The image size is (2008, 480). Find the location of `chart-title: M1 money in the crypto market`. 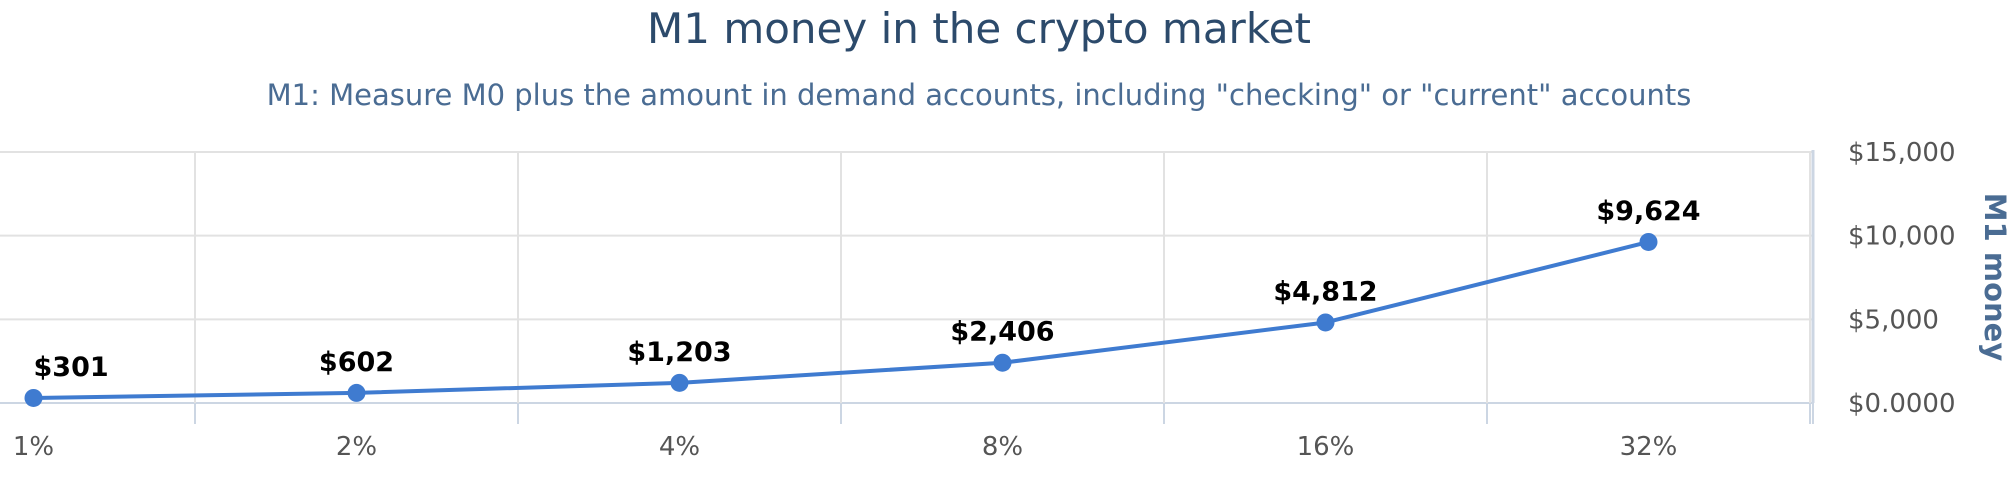

chart-title: M1 money in the crypto market is located at coordinates (979, 28).